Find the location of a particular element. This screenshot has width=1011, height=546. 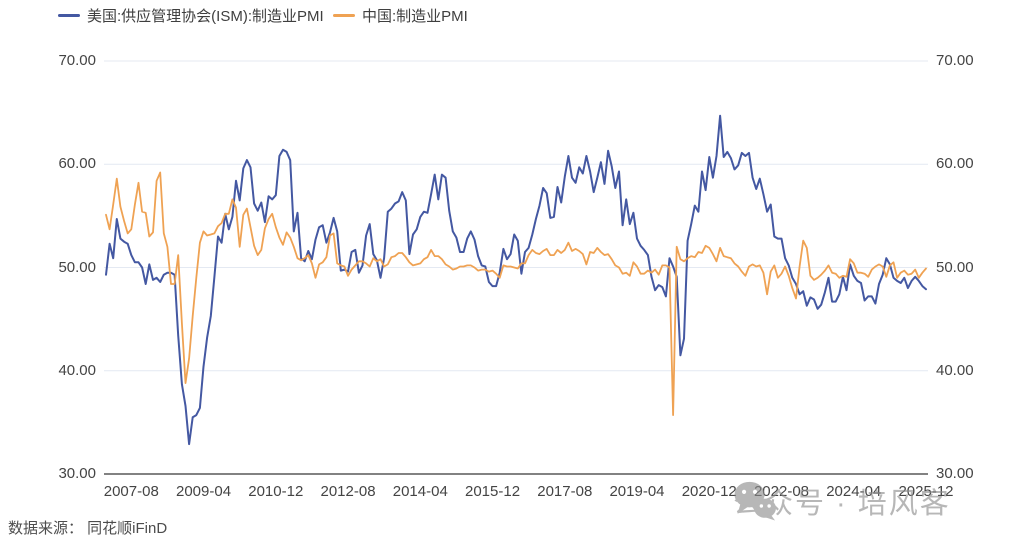

y-axis-tick-left: 50.00 is located at coordinates (77, 267).